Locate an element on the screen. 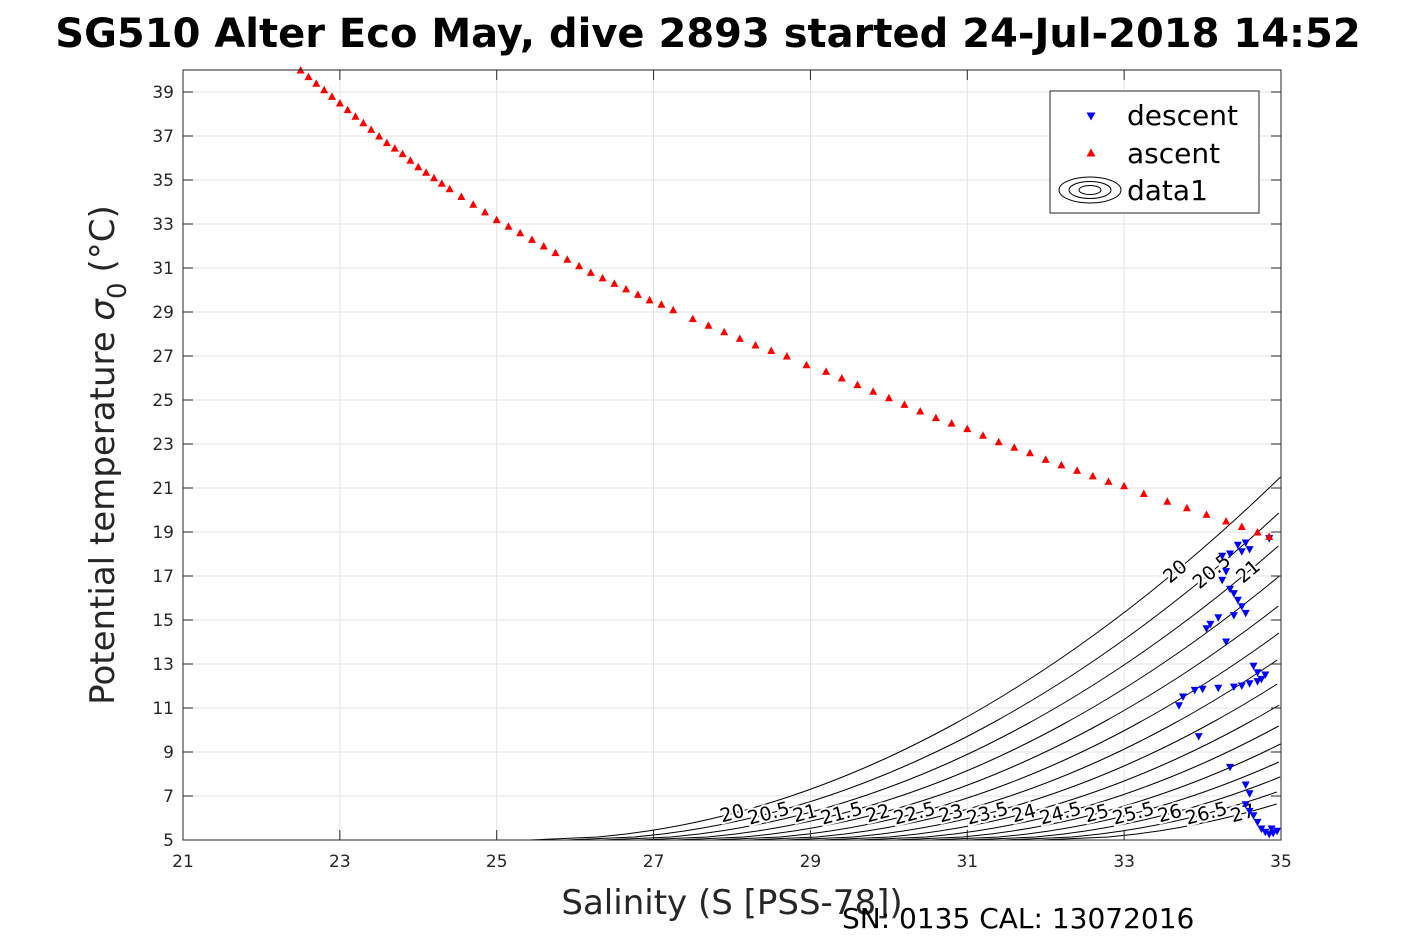 The image size is (1417, 945). x-axis-label: Salinity (S [PSS-78]) is located at coordinates (731, 903).